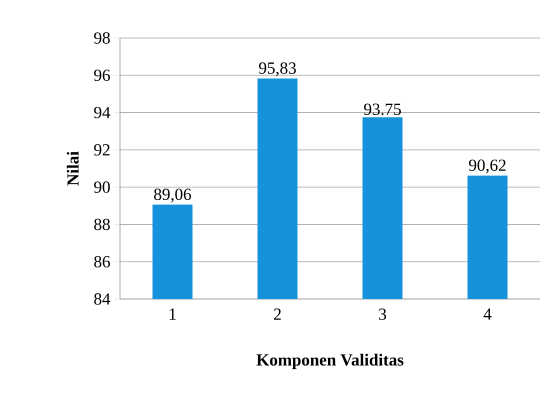 The height and width of the screenshot is (404, 545). What do you see at coordinates (488, 314) in the screenshot?
I see `x-tick-label: 4` at bounding box center [488, 314].